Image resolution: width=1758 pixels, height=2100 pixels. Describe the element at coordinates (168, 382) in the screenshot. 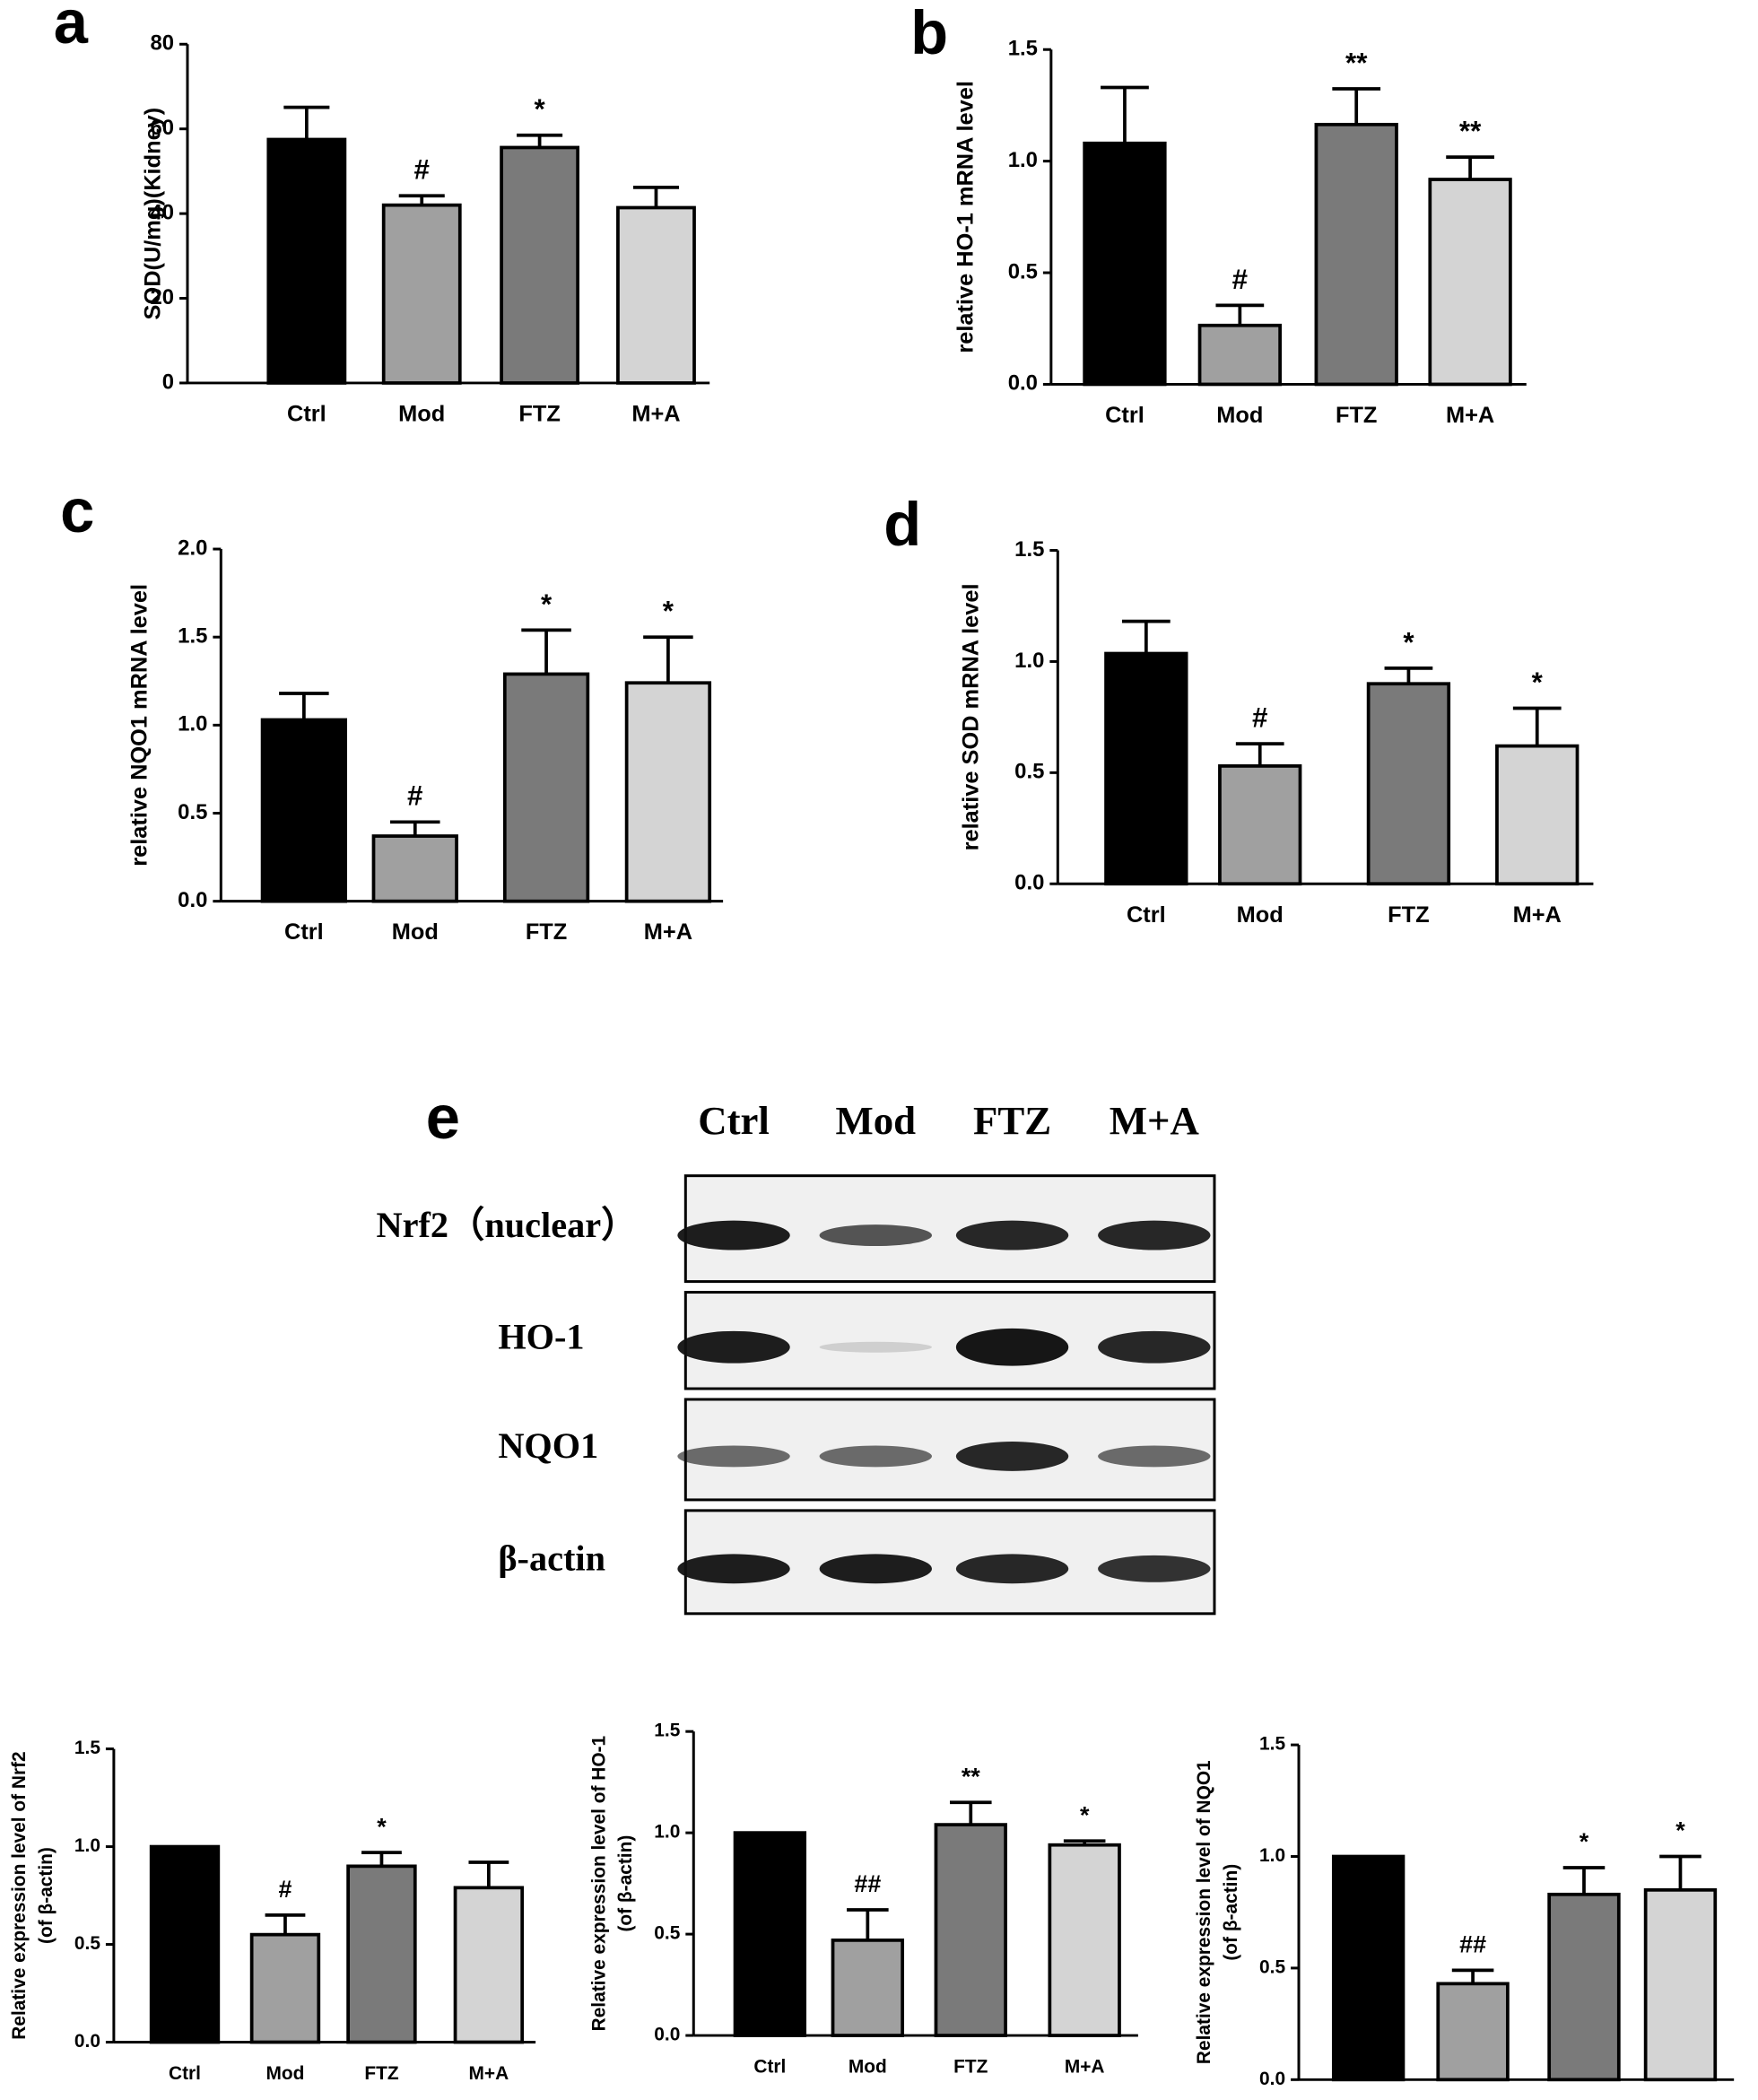

I see `y-tick-label: 0` at that location.